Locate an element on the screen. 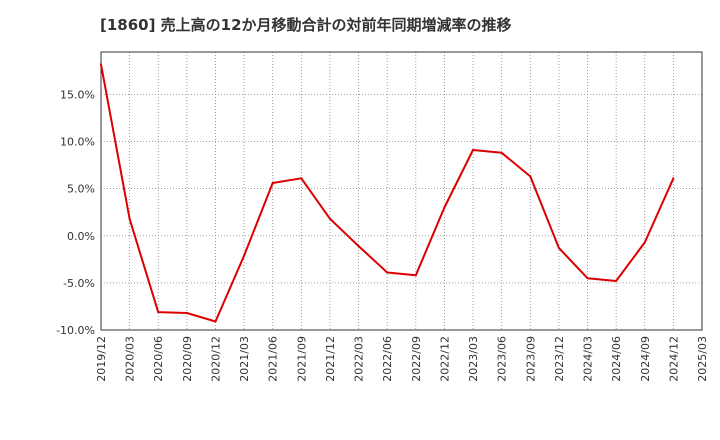 Image resolution: width=720 pixels, height=440 pixels. y-axis-tick-labels: -10.0% -5.0% 0.0% 5.0% 10.0% 15.0% is located at coordinates (75, 212).